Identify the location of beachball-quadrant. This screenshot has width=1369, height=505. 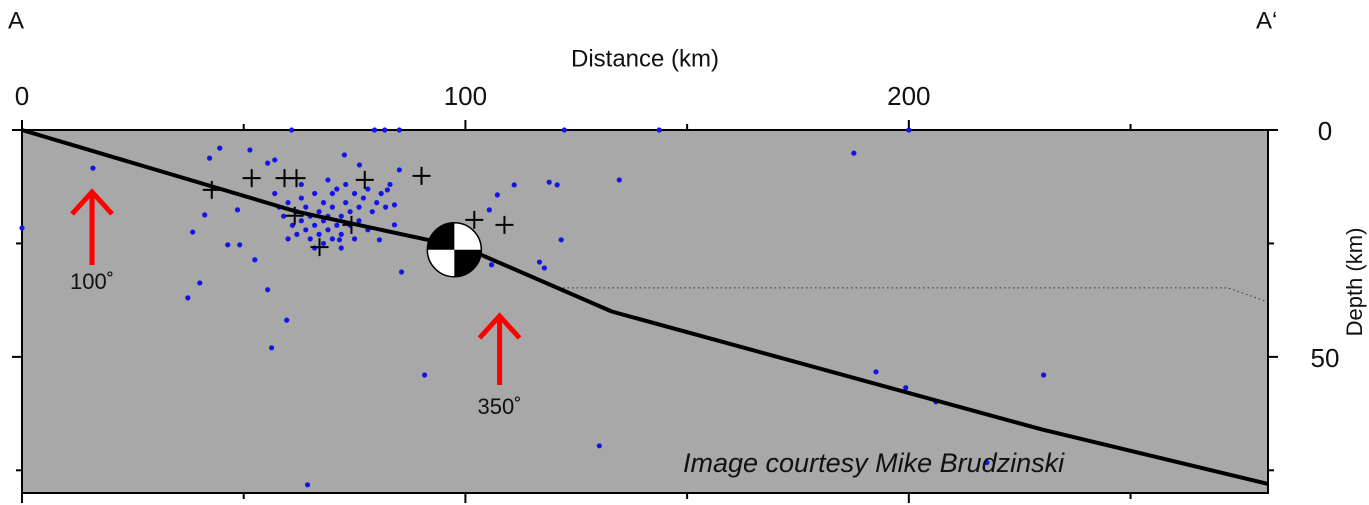
(468, 263).